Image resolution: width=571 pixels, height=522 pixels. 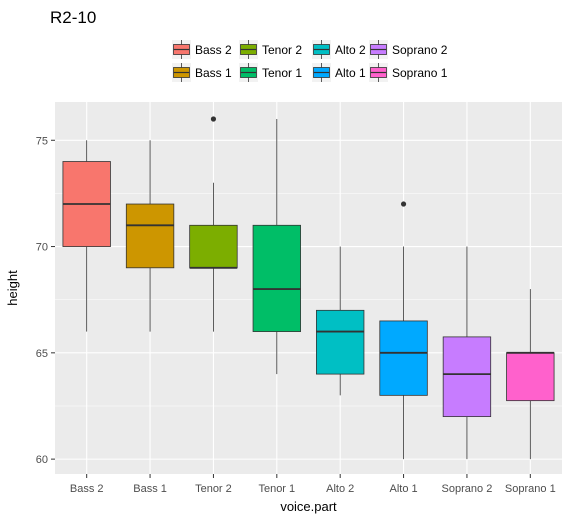 I want to click on x-axis-title: voice.part, so click(x=308, y=506).